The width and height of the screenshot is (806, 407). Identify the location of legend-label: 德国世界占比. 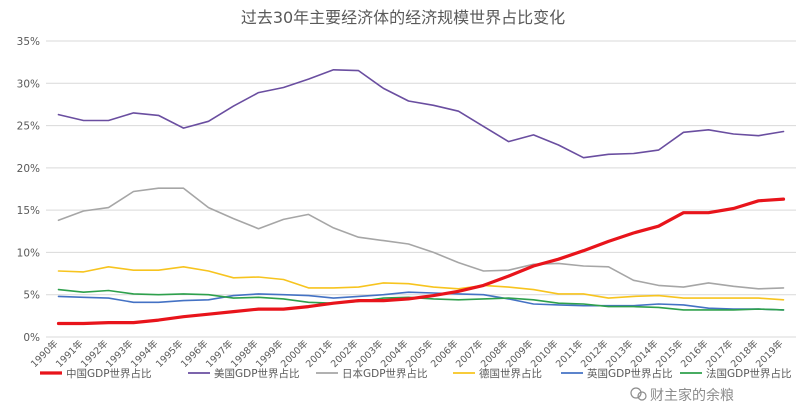
(510, 373).